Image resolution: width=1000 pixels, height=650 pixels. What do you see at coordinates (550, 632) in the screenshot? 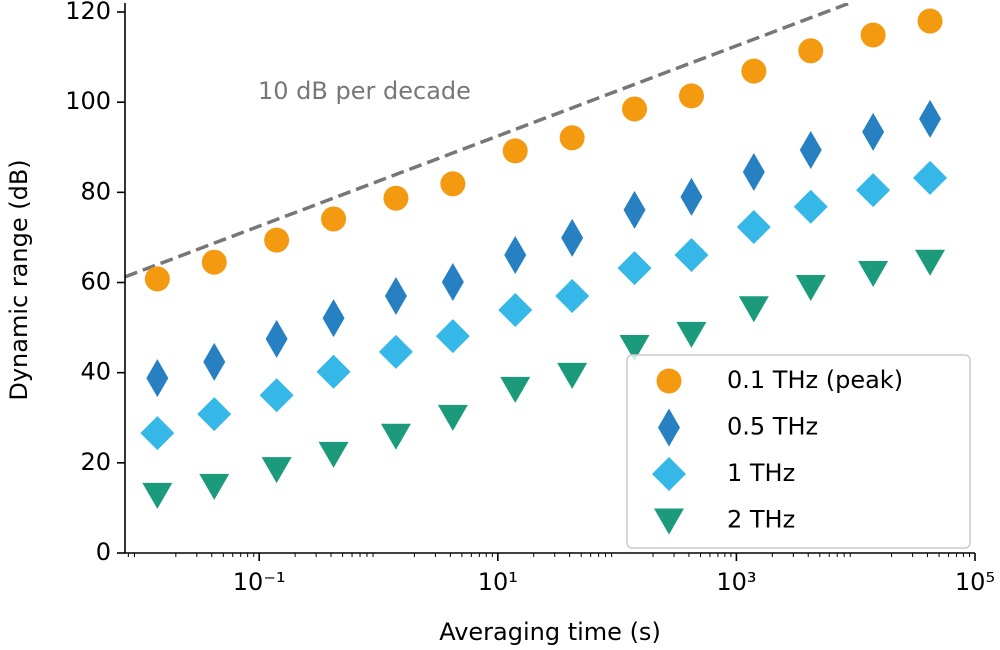
I see `x-axis-label: Averaging time (s)` at bounding box center [550, 632].